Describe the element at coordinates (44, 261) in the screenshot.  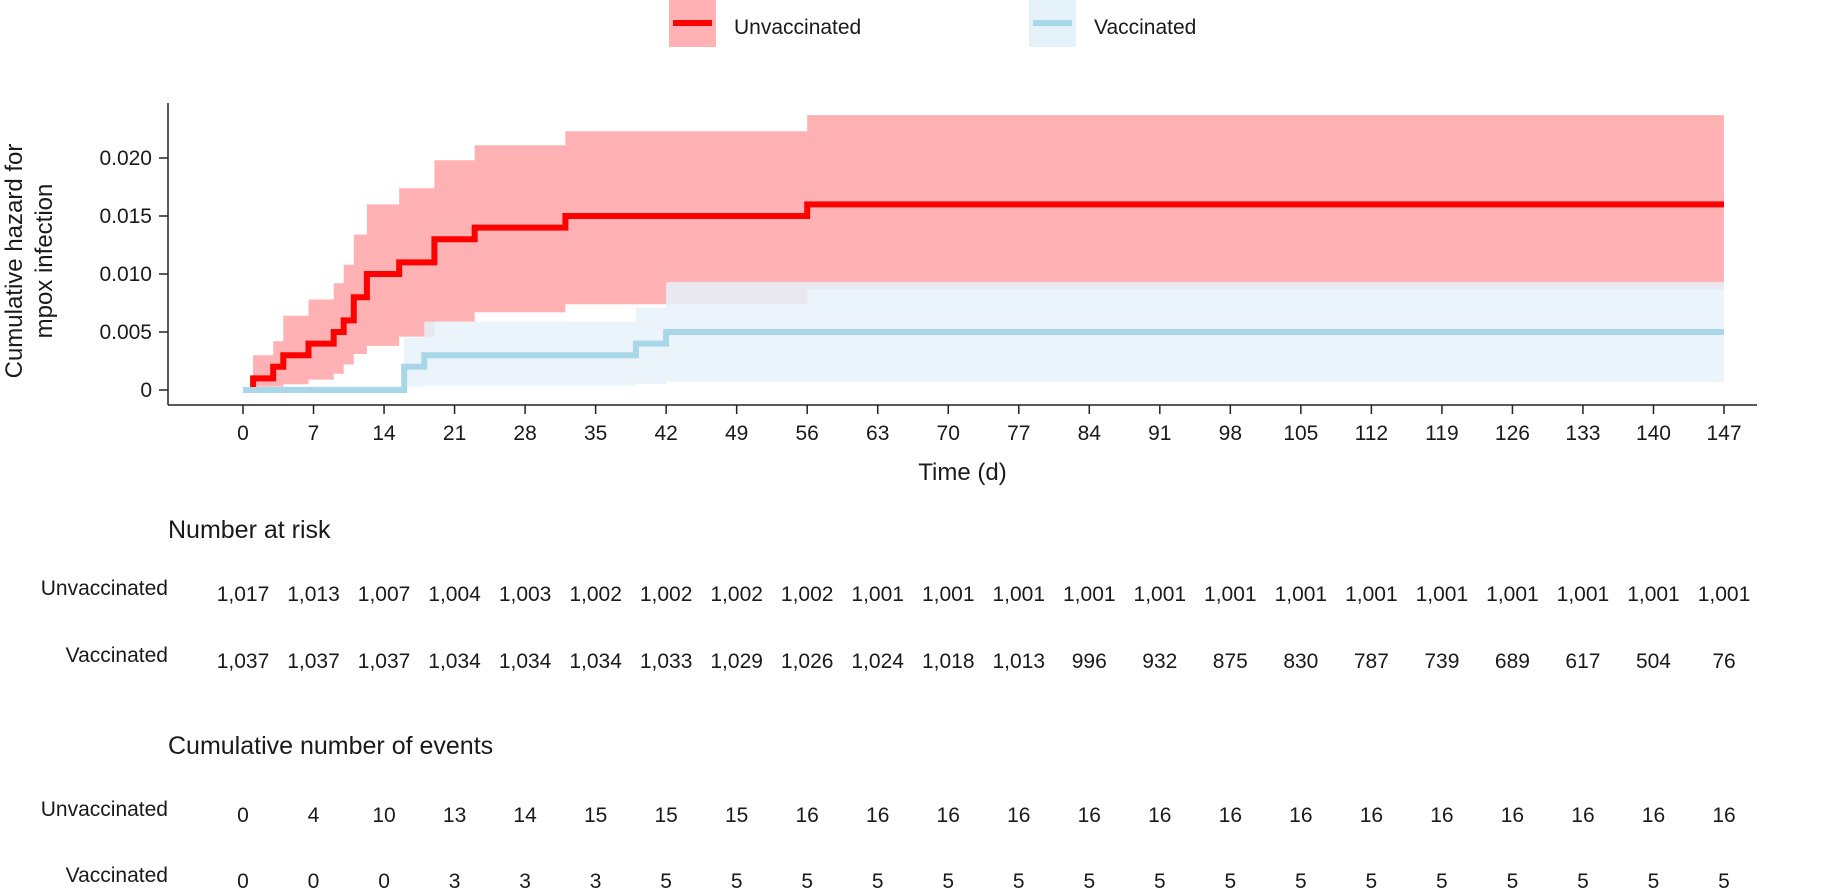
I see `y-axis-label-line: mpox infection` at that location.